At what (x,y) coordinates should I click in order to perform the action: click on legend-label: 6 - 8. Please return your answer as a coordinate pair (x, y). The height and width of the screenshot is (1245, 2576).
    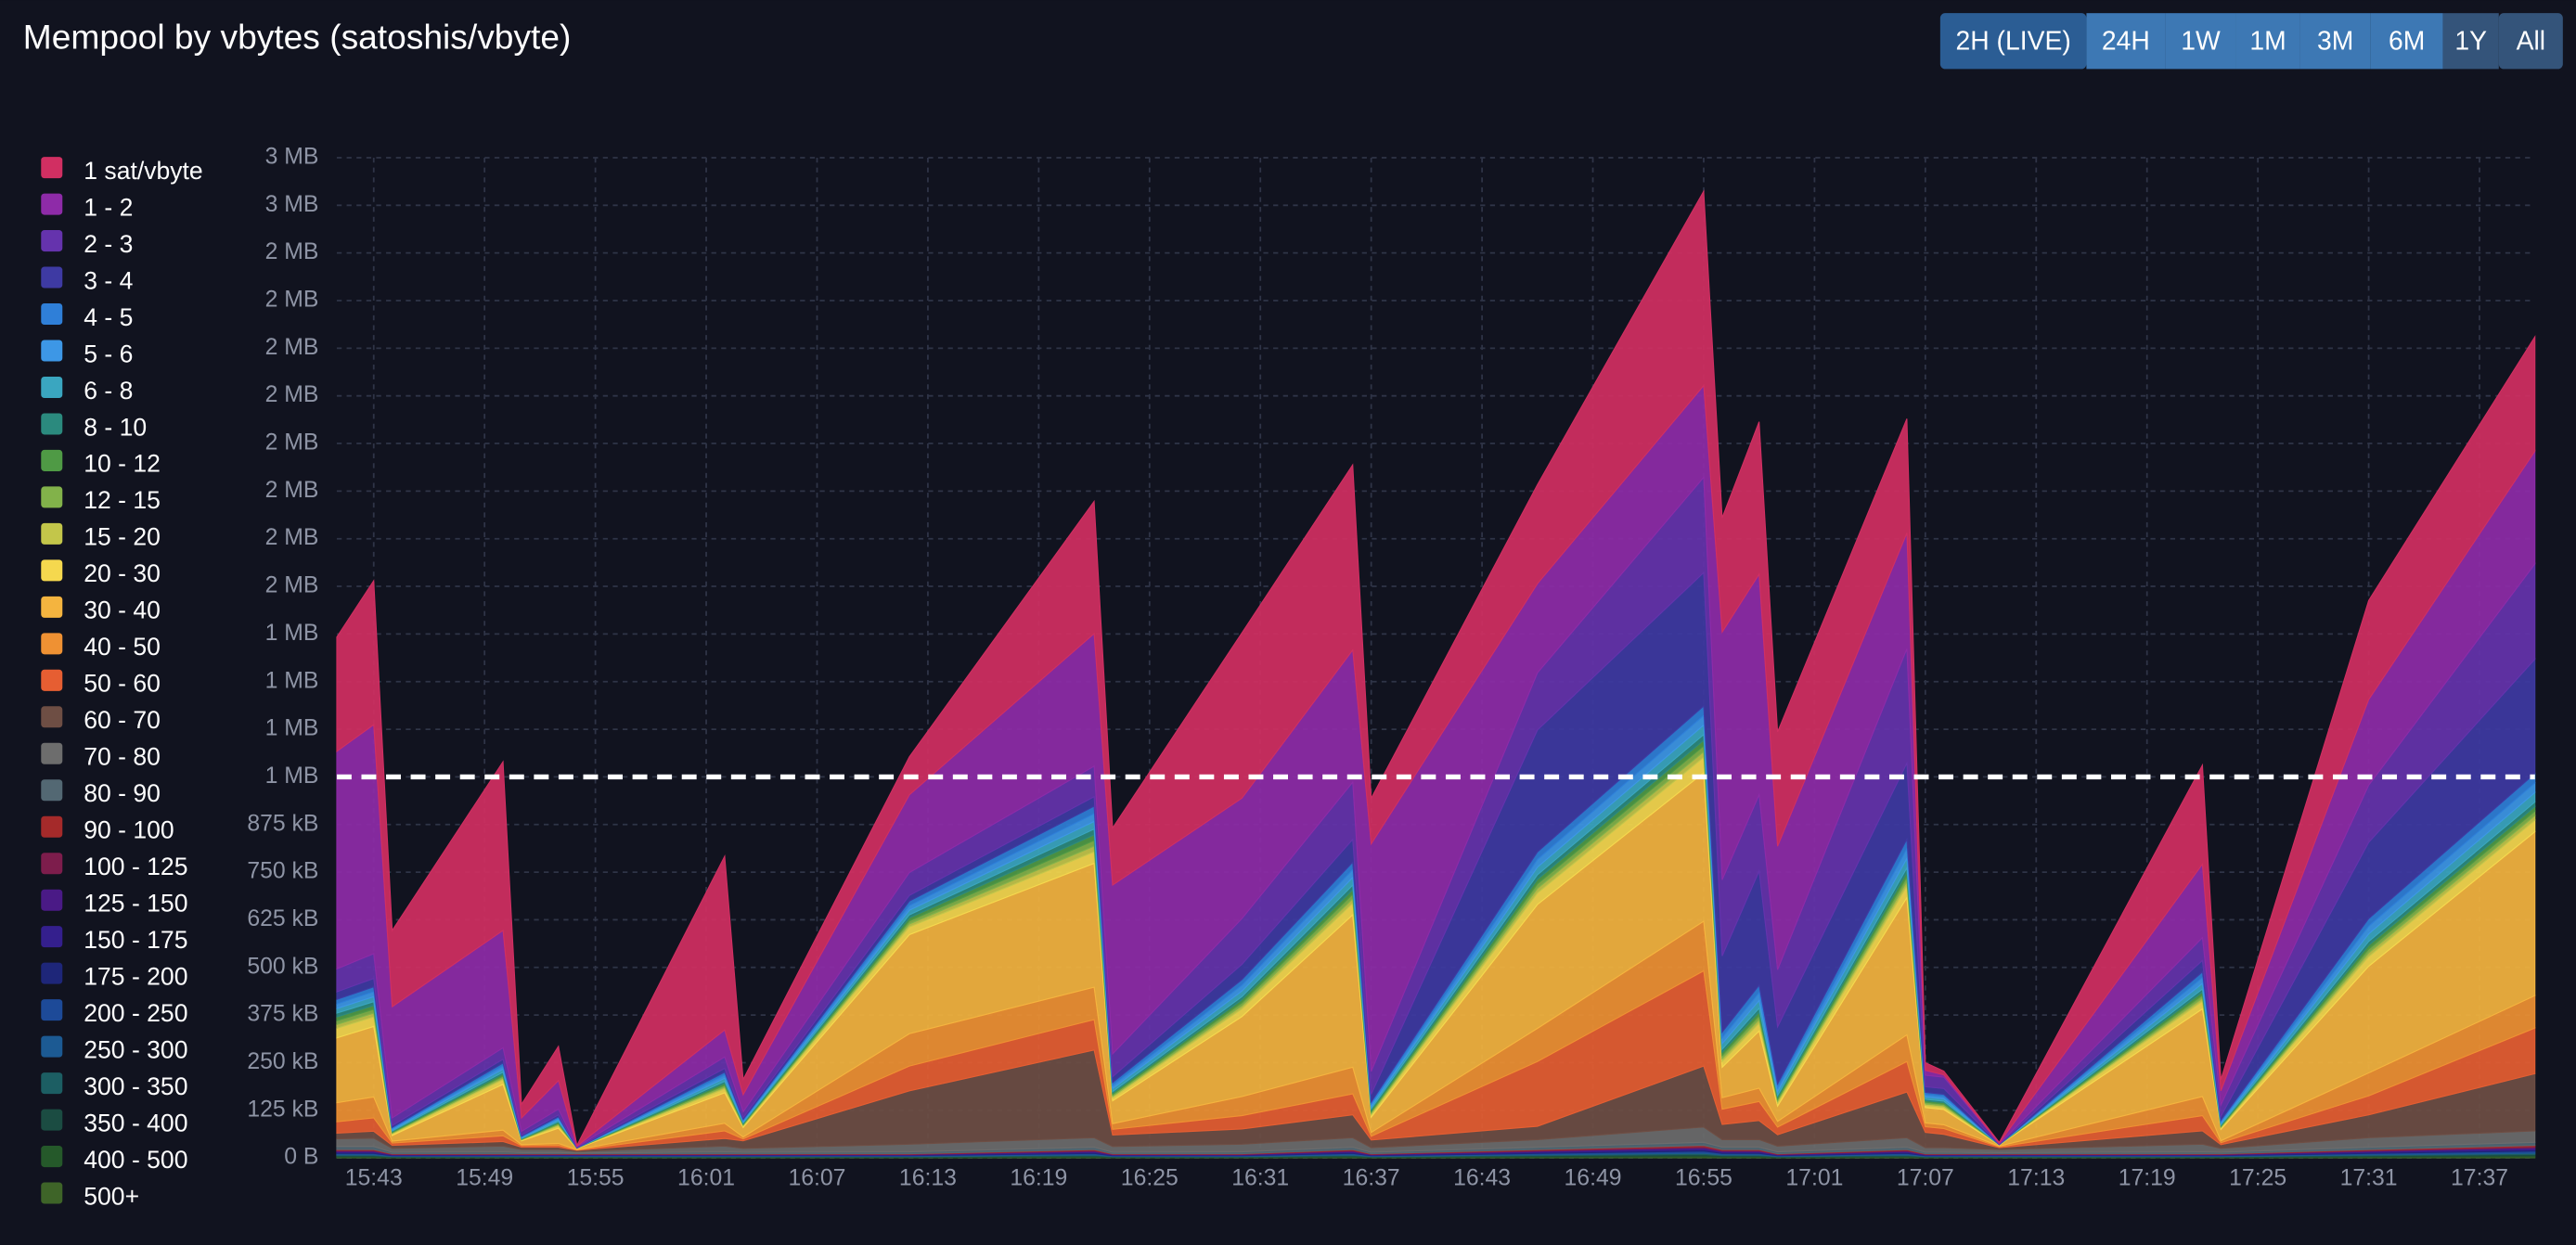
    Looking at the image, I should click on (108, 390).